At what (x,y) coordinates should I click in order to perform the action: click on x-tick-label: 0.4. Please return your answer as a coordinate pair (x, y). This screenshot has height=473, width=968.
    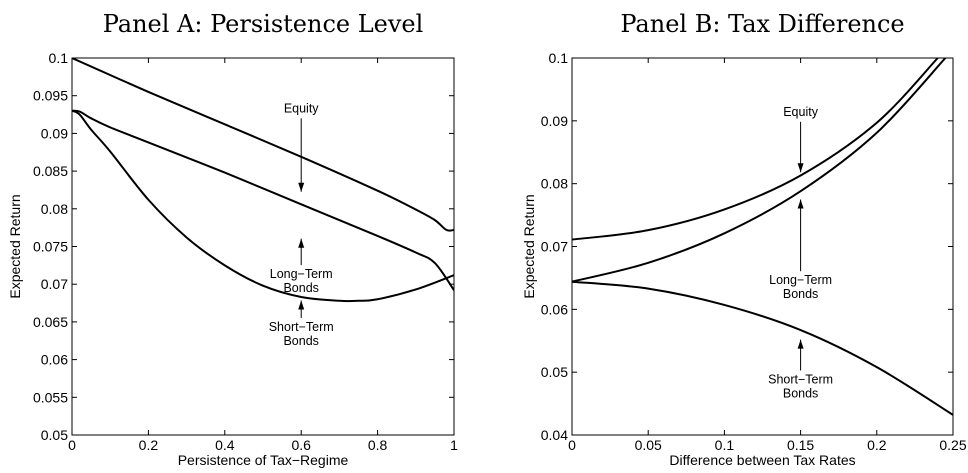
    Looking at the image, I should click on (225, 445).